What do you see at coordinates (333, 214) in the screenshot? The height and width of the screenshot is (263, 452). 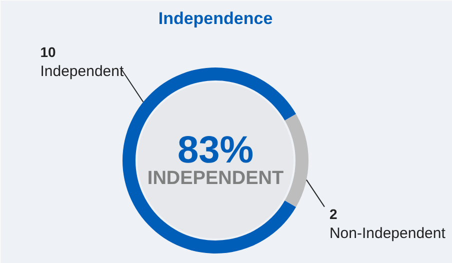 I see `data-label: 2` at bounding box center [333, 214].